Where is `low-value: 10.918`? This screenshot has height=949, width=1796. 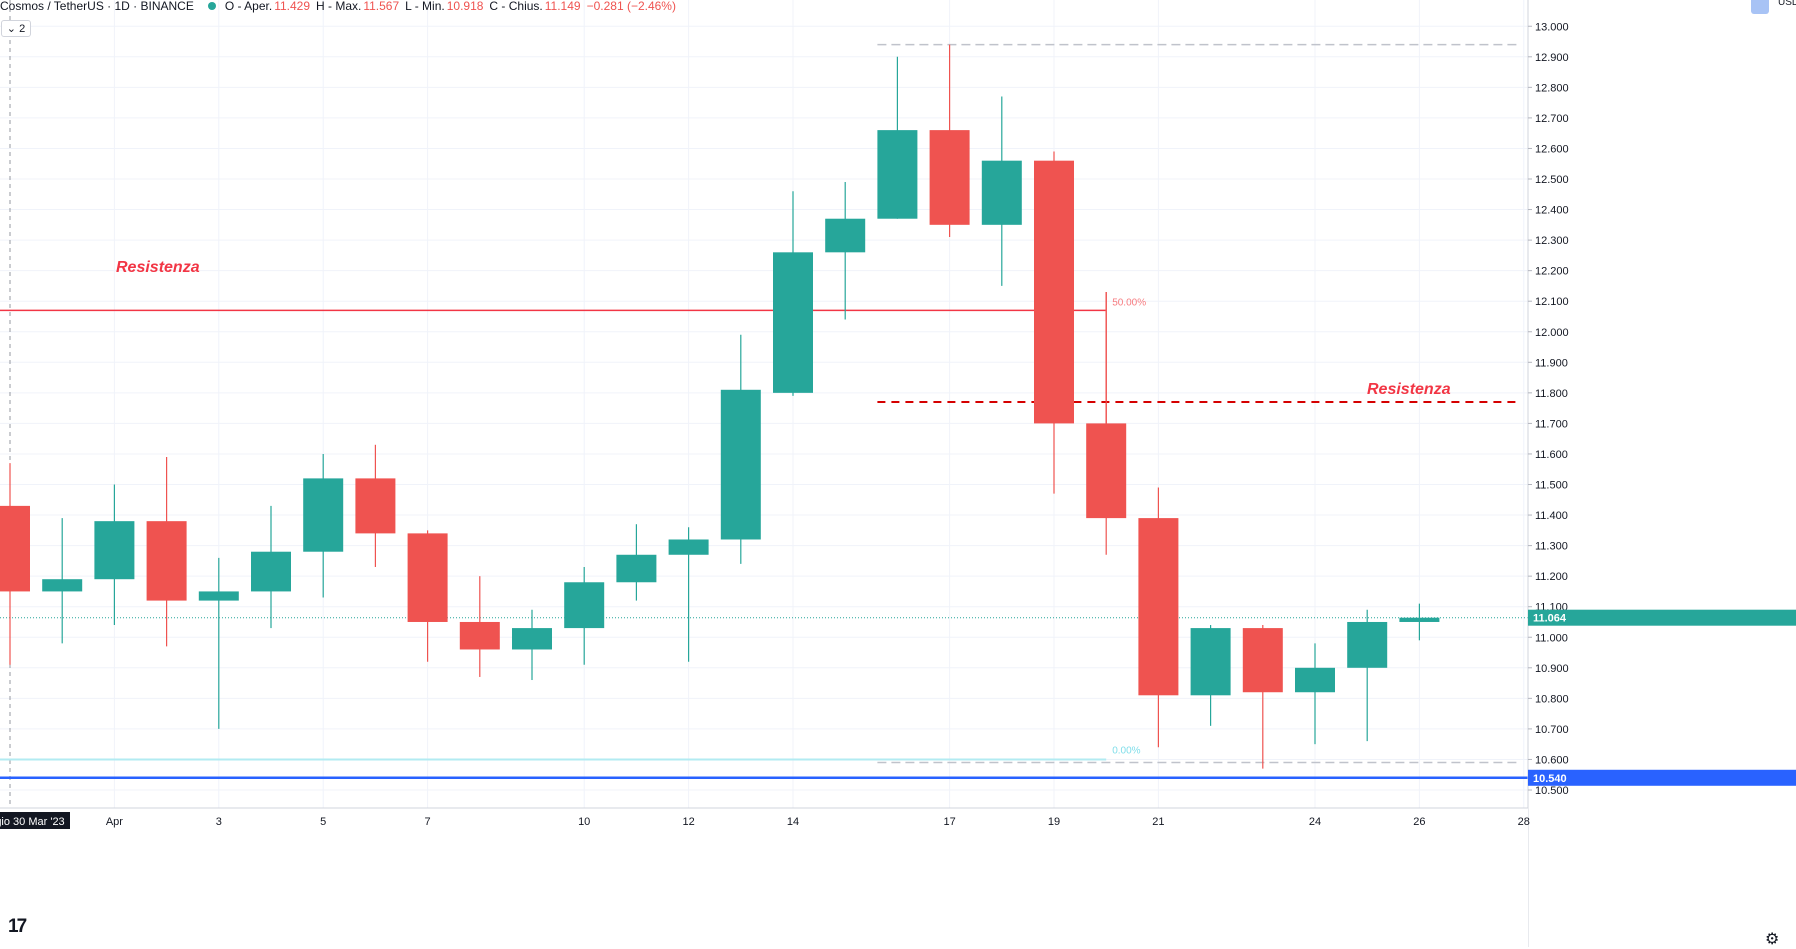 low-value: 10.918 is located at coordinates (465, 6).